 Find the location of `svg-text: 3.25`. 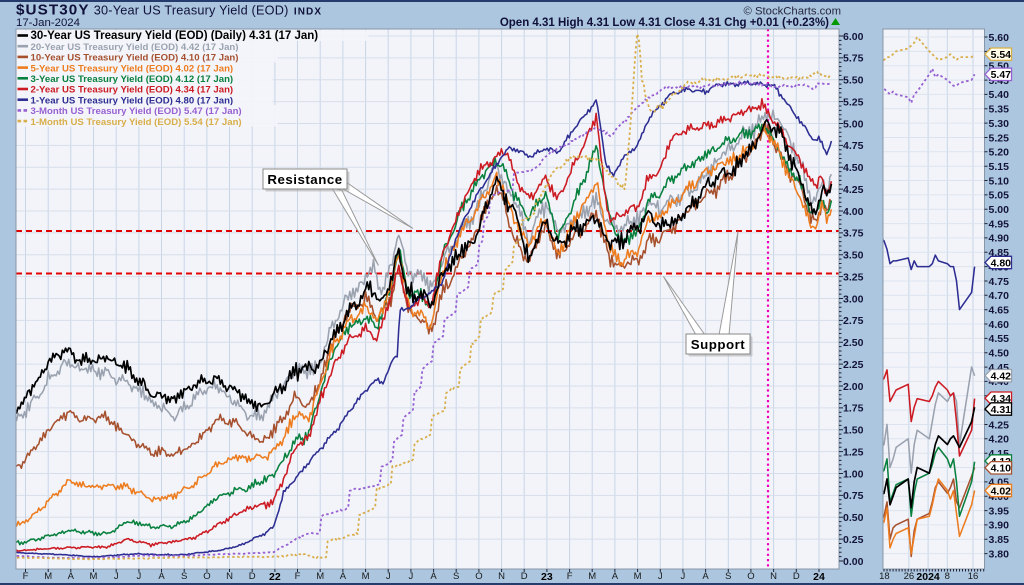

svg-text: 3.25 is located at coordinates (853, 277).